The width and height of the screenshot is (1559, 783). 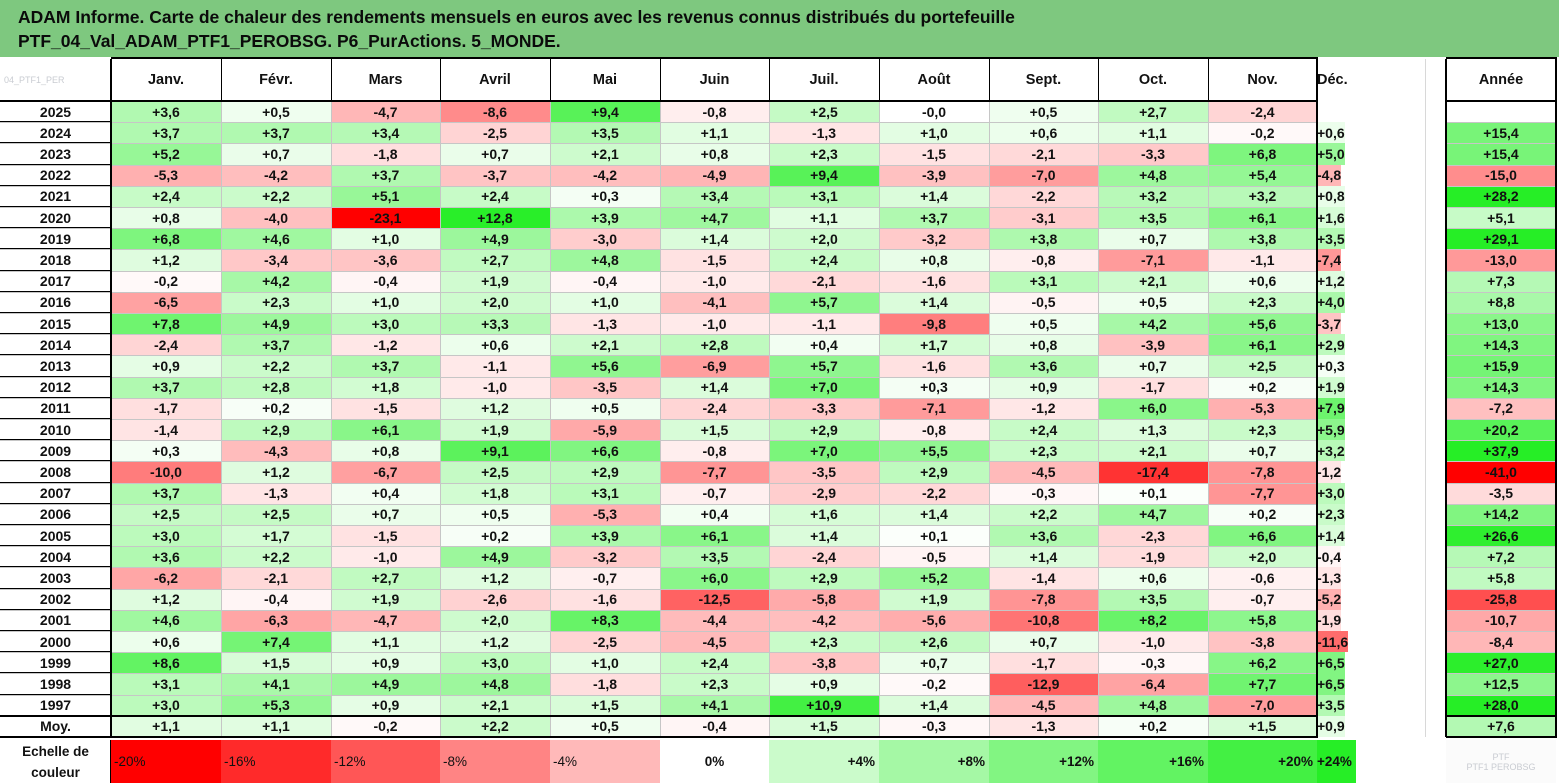 What do you see at coordinates (1098, 419) in the screenshot?
I see `col-divider` at bounding box center [1098, 419].